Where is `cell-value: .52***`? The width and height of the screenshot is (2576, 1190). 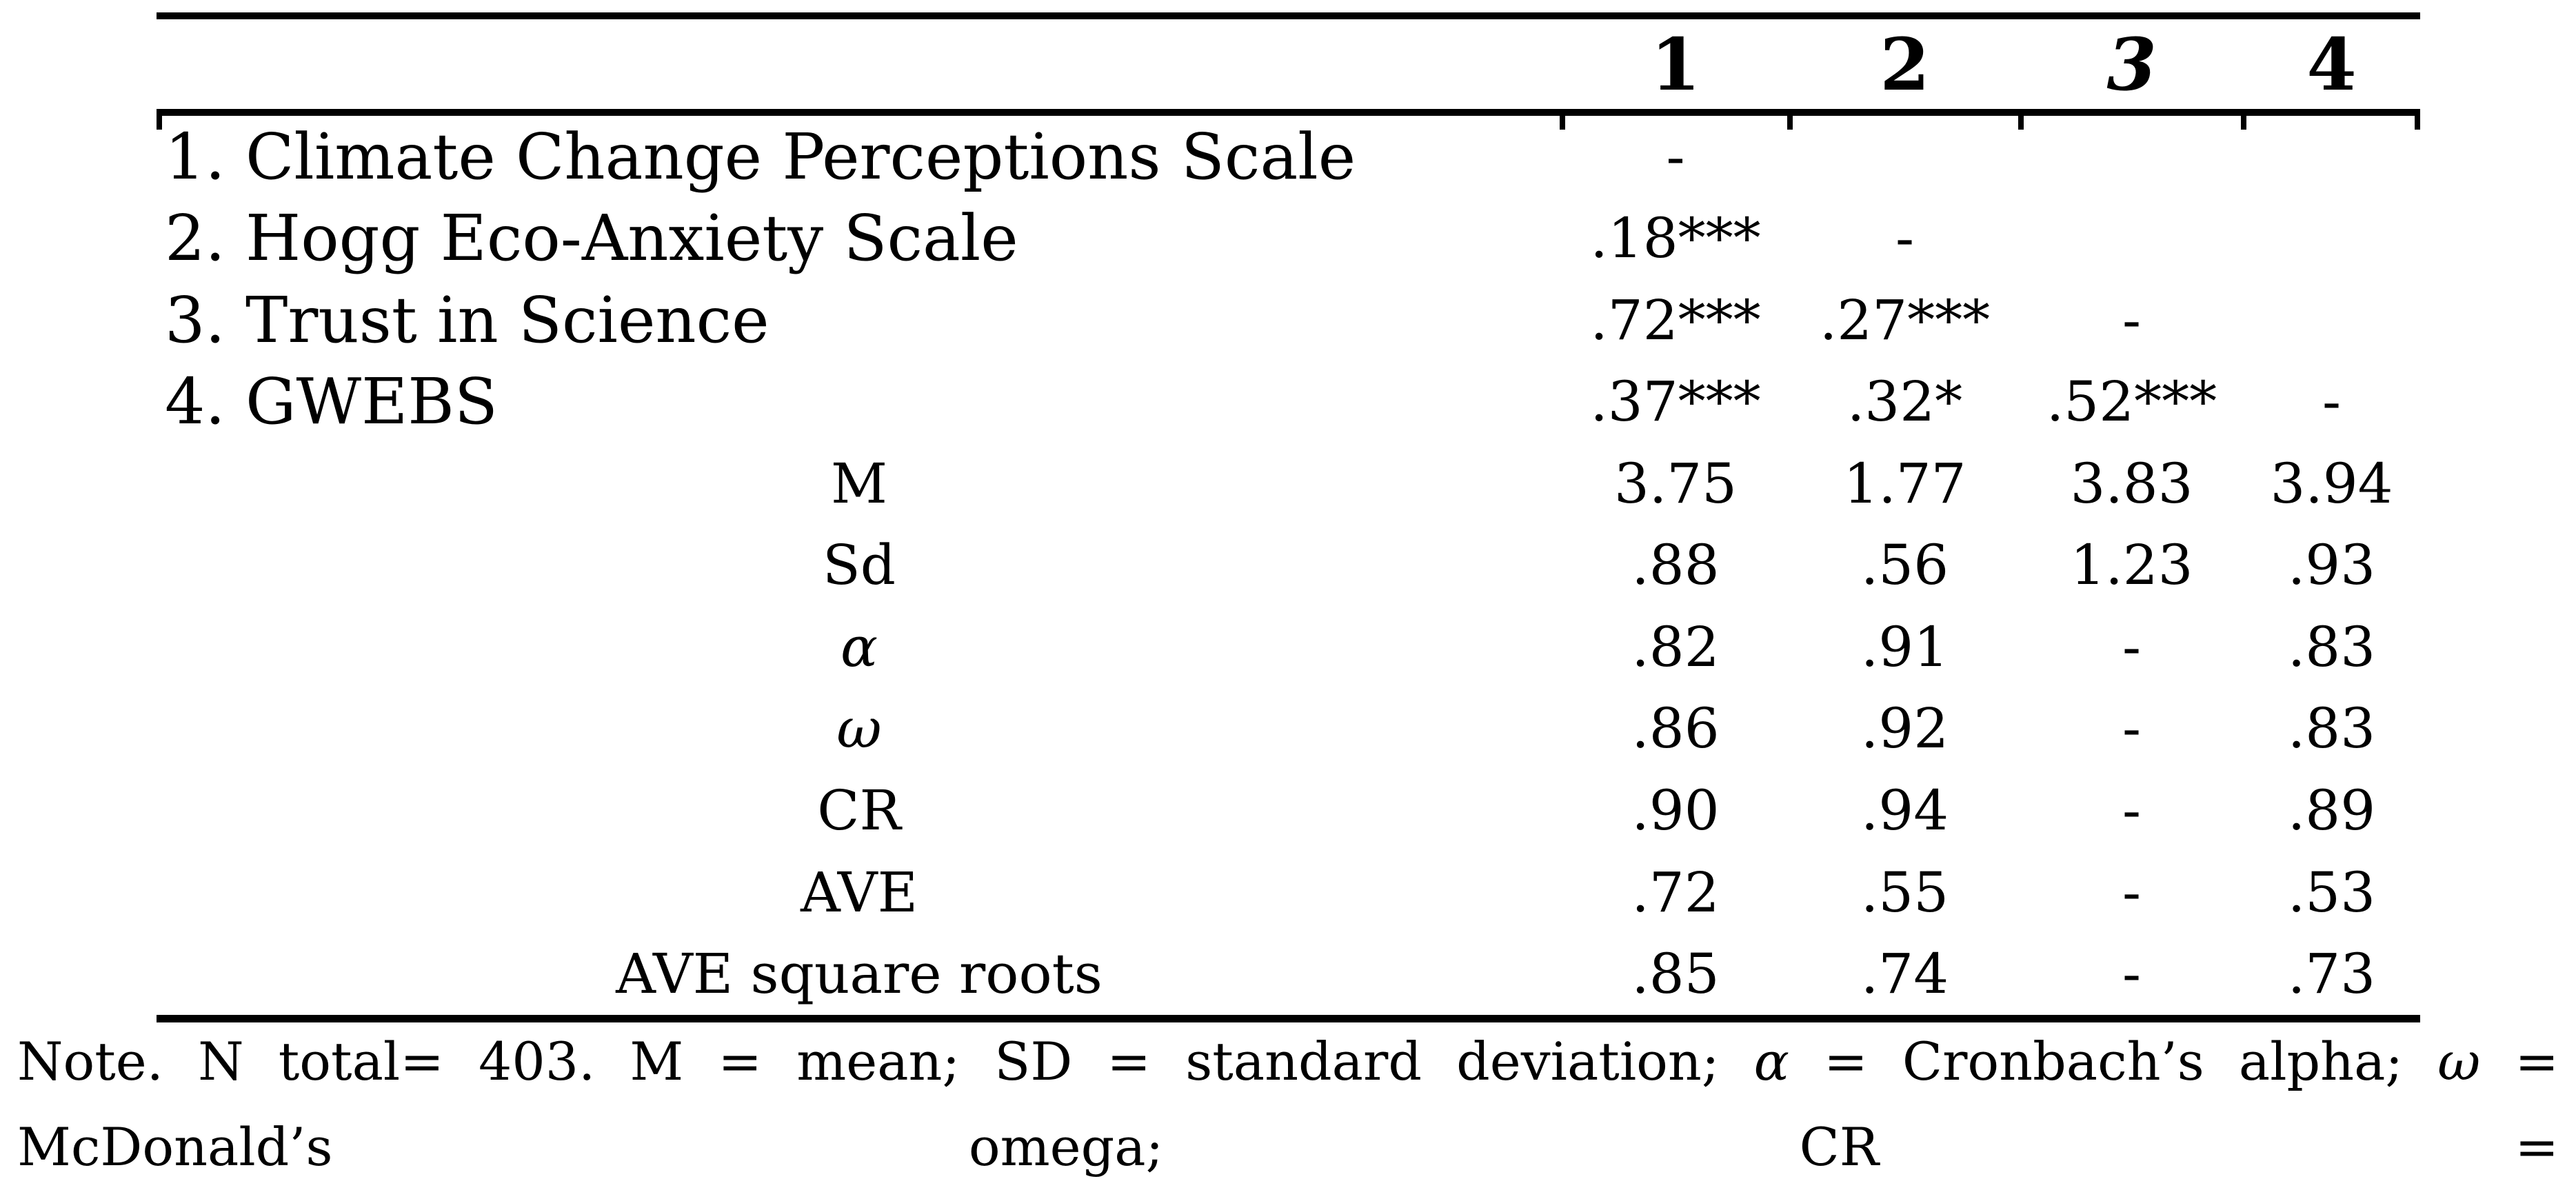 cell-value: .52*** is located at coordinates (2131, 402).